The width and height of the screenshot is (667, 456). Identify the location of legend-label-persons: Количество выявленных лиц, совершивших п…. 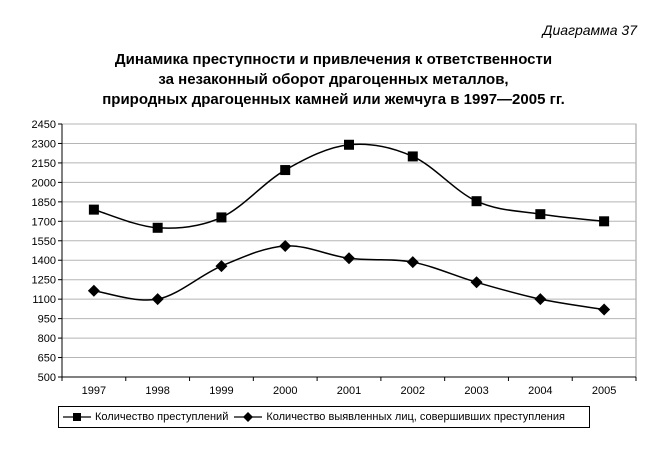
(415, 417).